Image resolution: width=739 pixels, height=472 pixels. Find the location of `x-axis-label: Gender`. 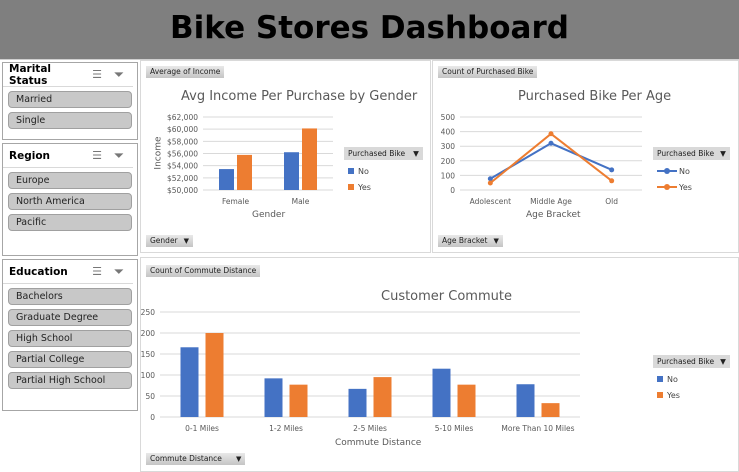

x-axis-label: Gender is located at coordinates (269, 215).